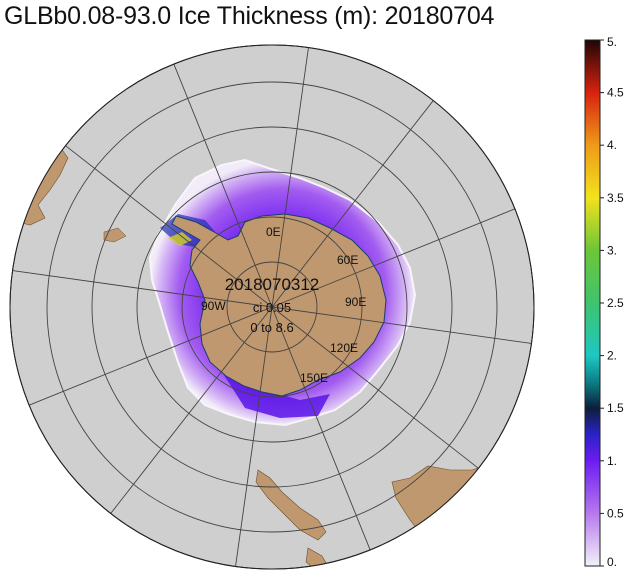 The width and height of the screenshot is (640, 577). I want to click on colorbar-tick-label: 0.5, so click(615, 513).